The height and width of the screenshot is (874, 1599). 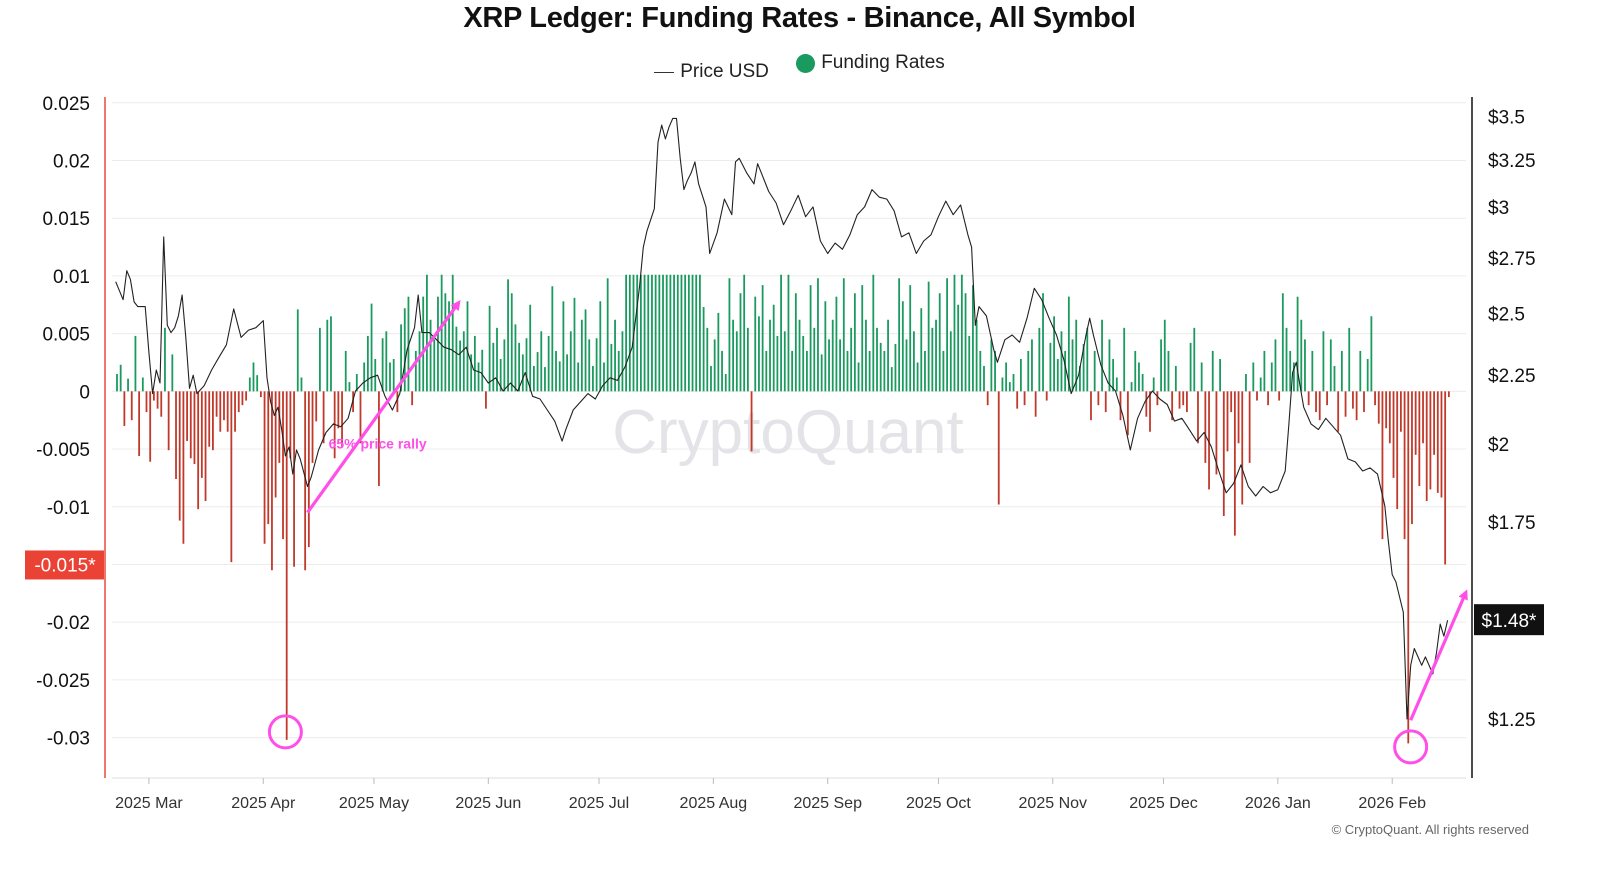 I want to click on x-tick-label: 2025 Mar, so click(x=149, y=803).